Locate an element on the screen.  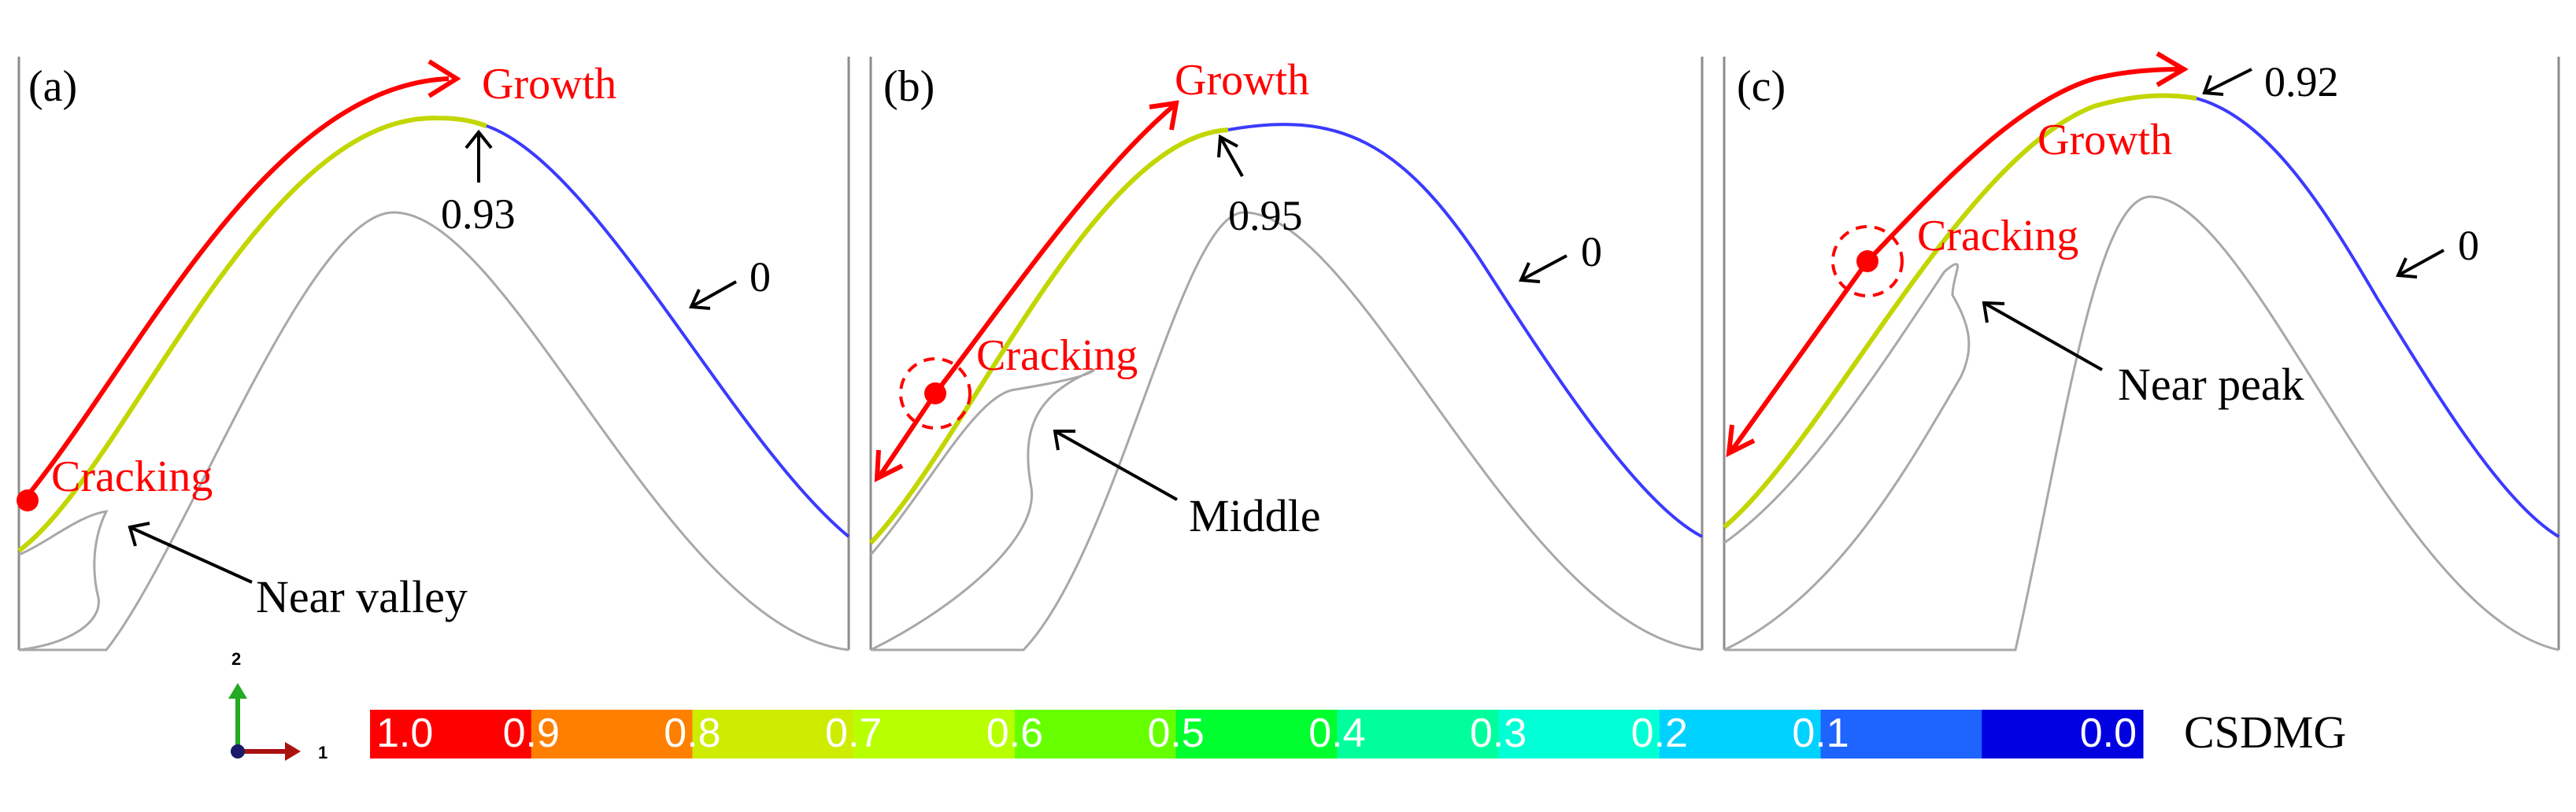
panel-label: (b) is located at coordinates (909, 86).